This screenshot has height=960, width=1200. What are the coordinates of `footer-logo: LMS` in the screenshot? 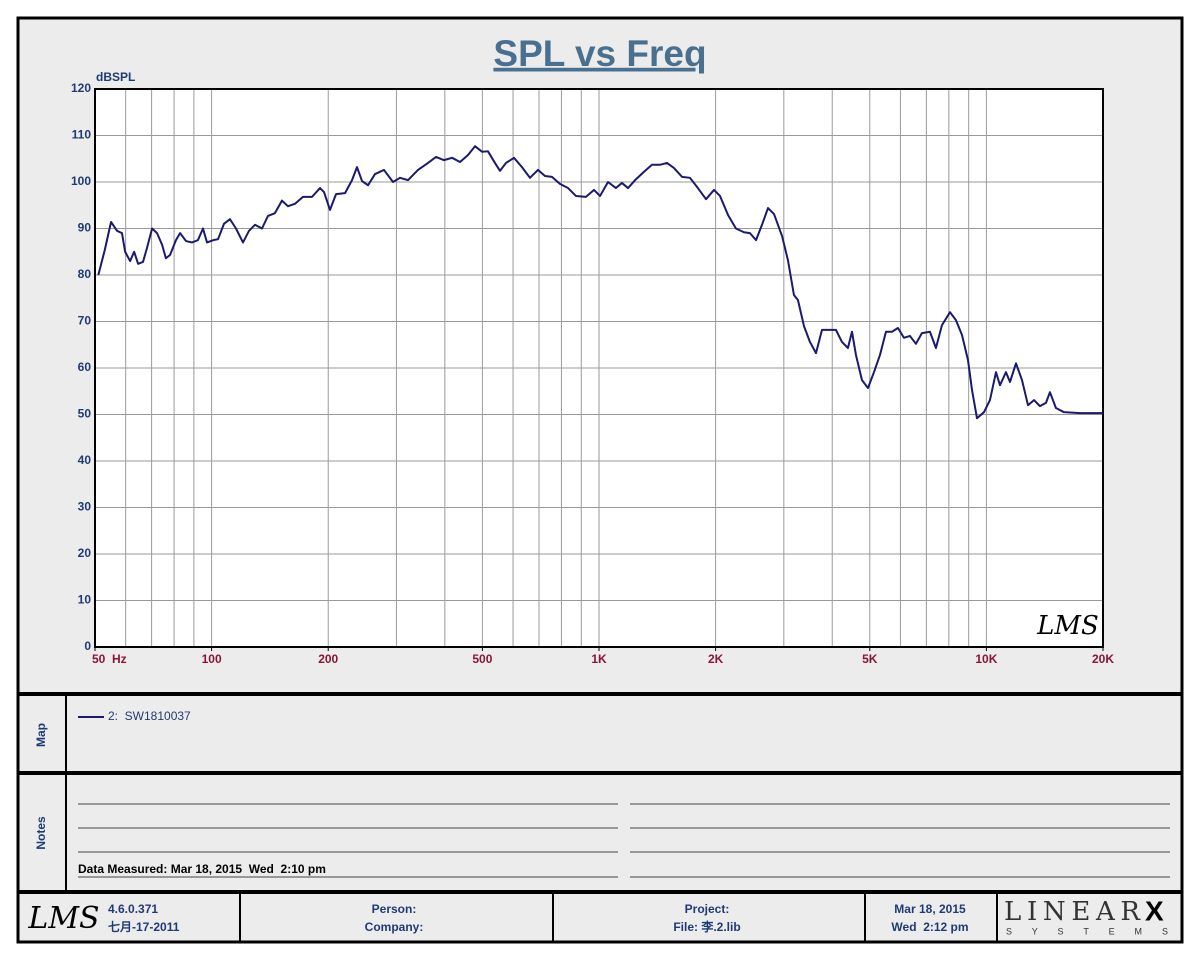 It's located at (63, 918).